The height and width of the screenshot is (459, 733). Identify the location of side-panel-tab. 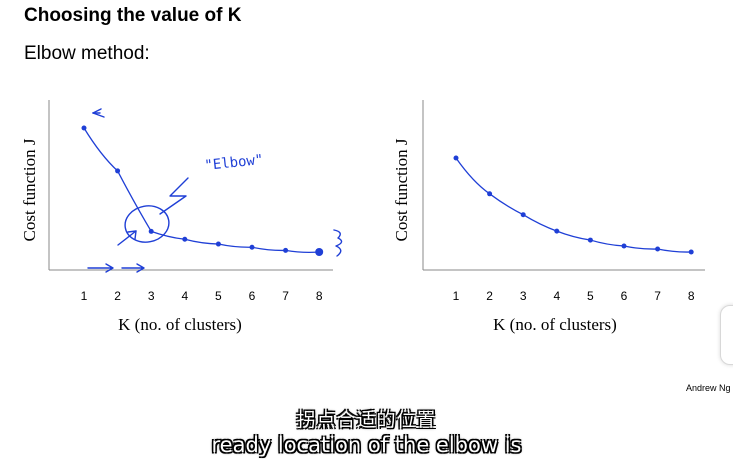
(726, 335).